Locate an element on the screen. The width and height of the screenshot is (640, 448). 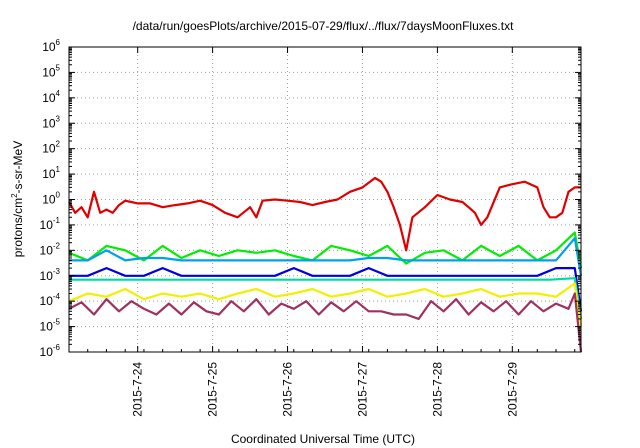
y-tick-label: 10⁴ is located at coordinates (51, 97).